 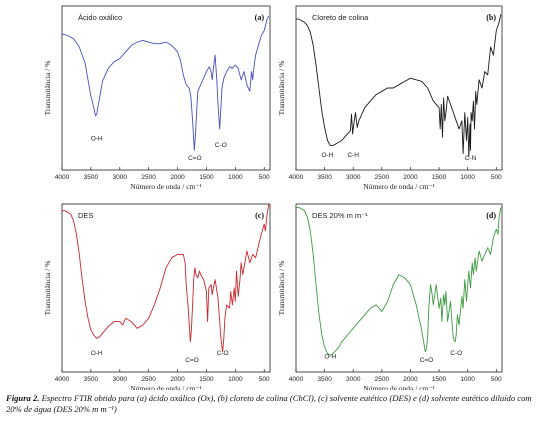 I want to click on panel-c-letter: (c), so click(x=259, y=215).